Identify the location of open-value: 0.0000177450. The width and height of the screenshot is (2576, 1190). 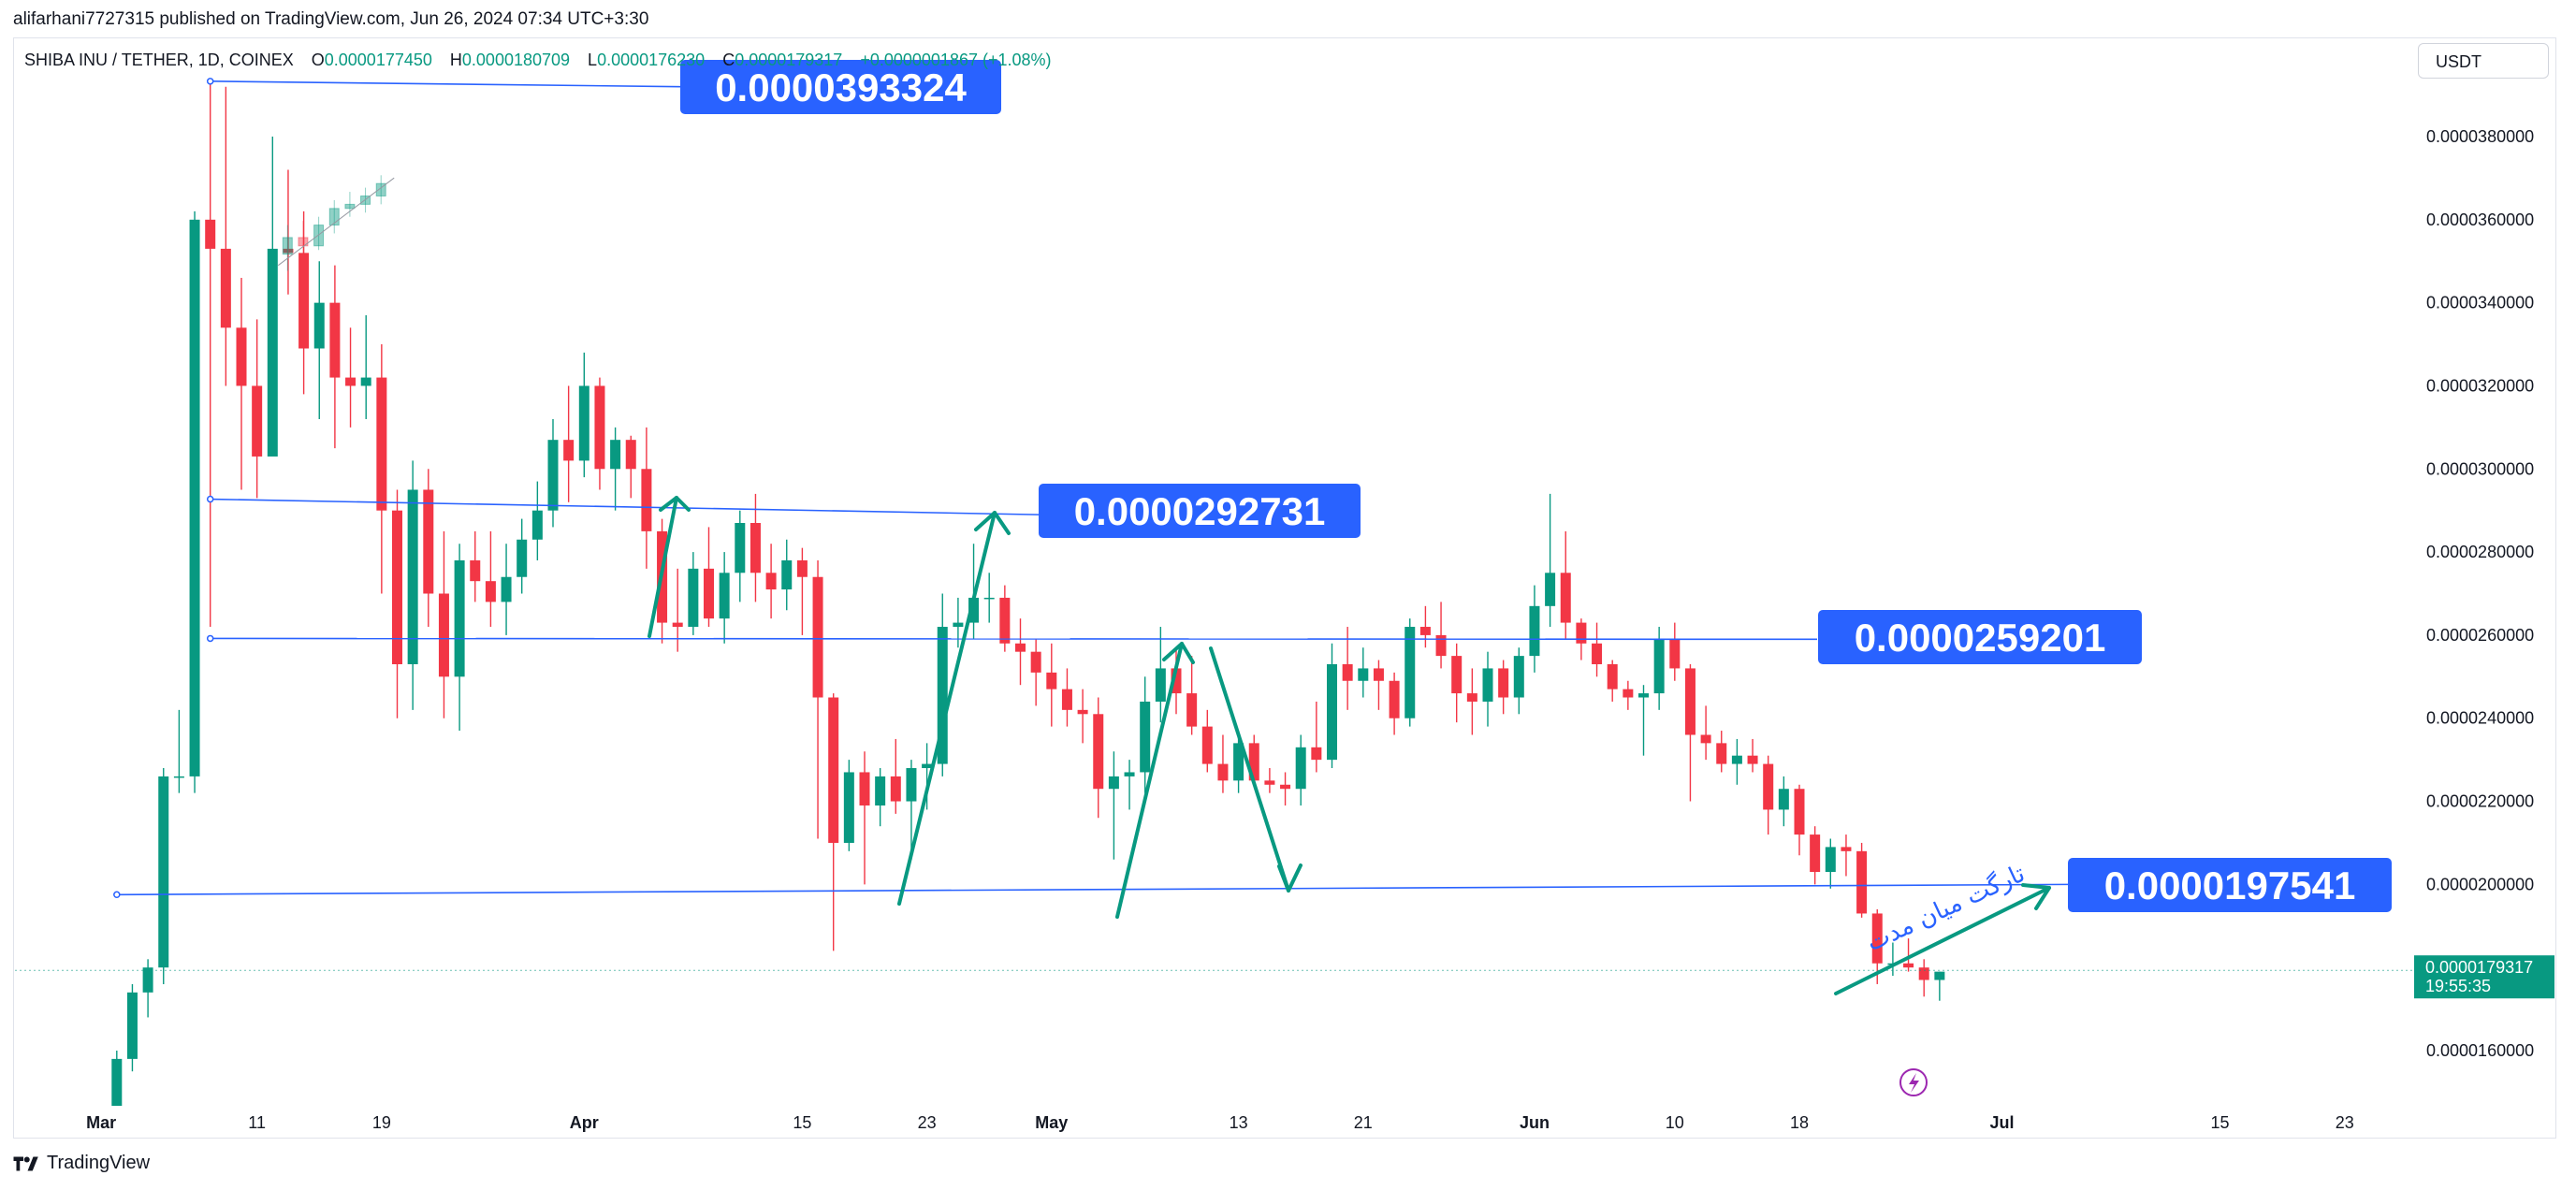
(378, 60).